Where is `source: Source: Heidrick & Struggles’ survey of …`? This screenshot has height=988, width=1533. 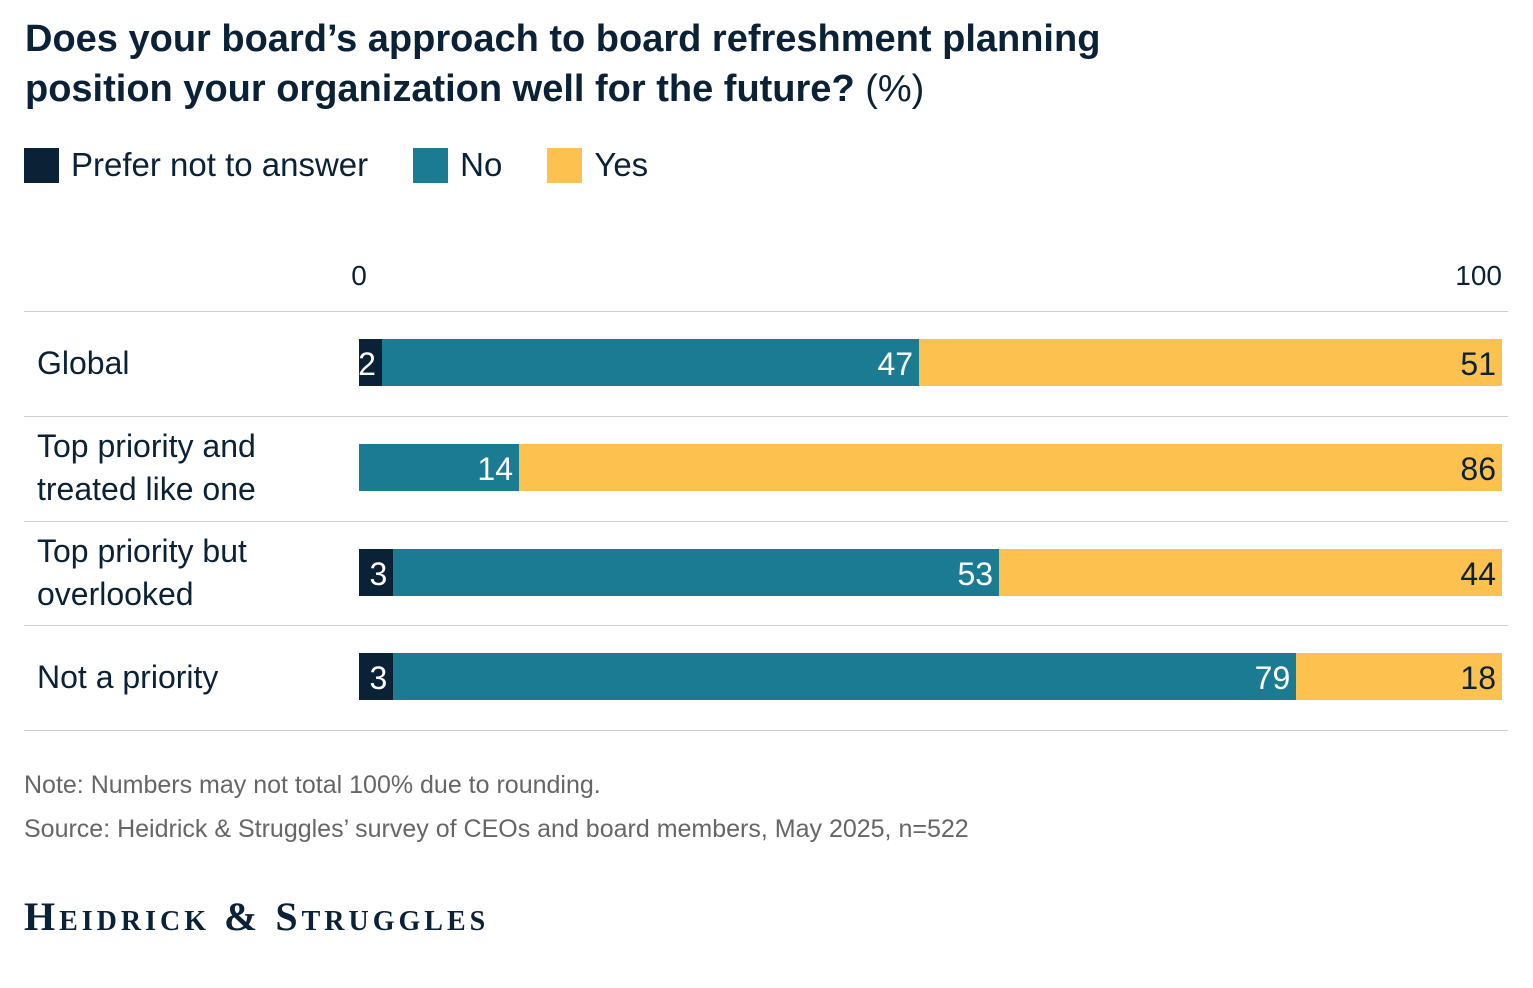
source: Source: Heidrick & Struggles’ survey of … is located at coordinates (496, 829).